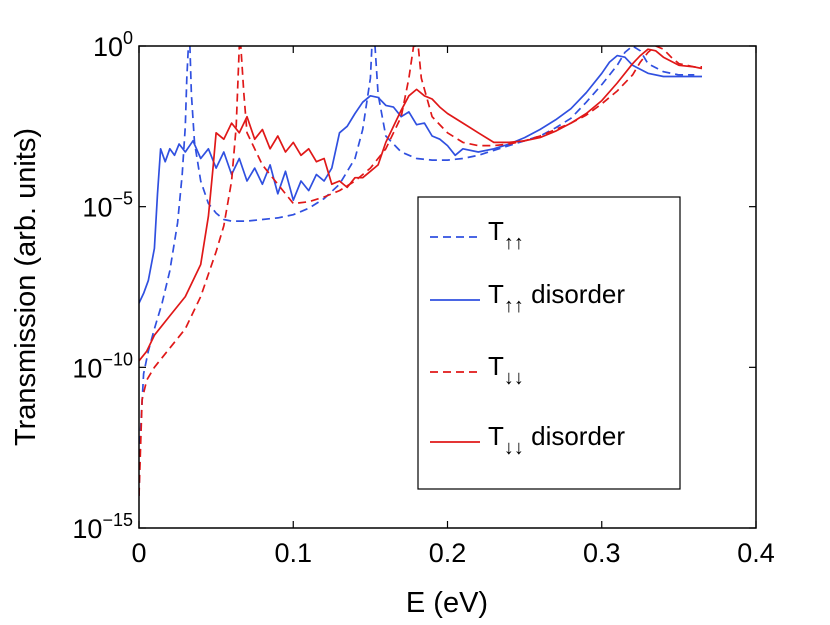 The width and height of the screenshot is (830, 625). Describe the element at coordinates (447, 603) in the screenshot. I see `x-axis-label: E (eV)` at that location.